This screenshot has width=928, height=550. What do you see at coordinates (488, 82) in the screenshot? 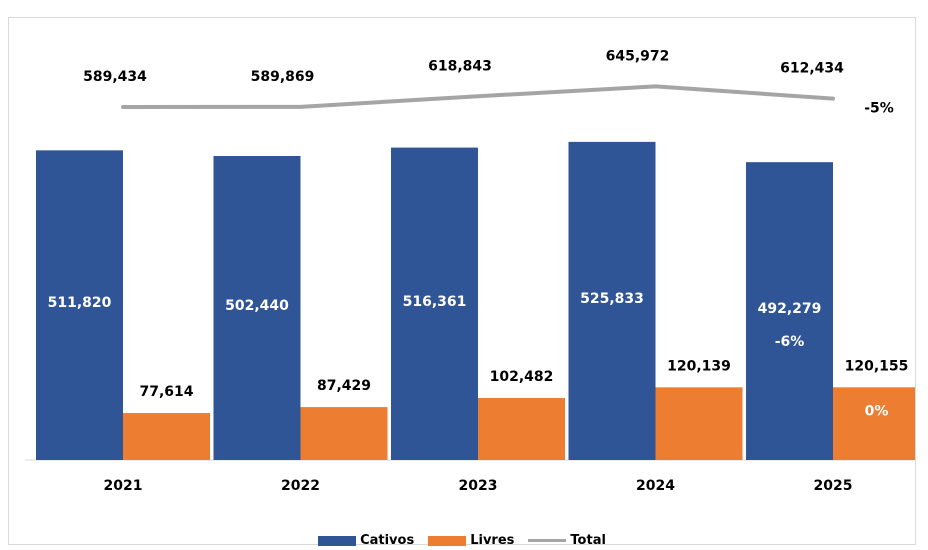
I see `total-line-group: 589,434 589,869 618,843 645,972 612,434 -5%` at bounding box center [488, 82].